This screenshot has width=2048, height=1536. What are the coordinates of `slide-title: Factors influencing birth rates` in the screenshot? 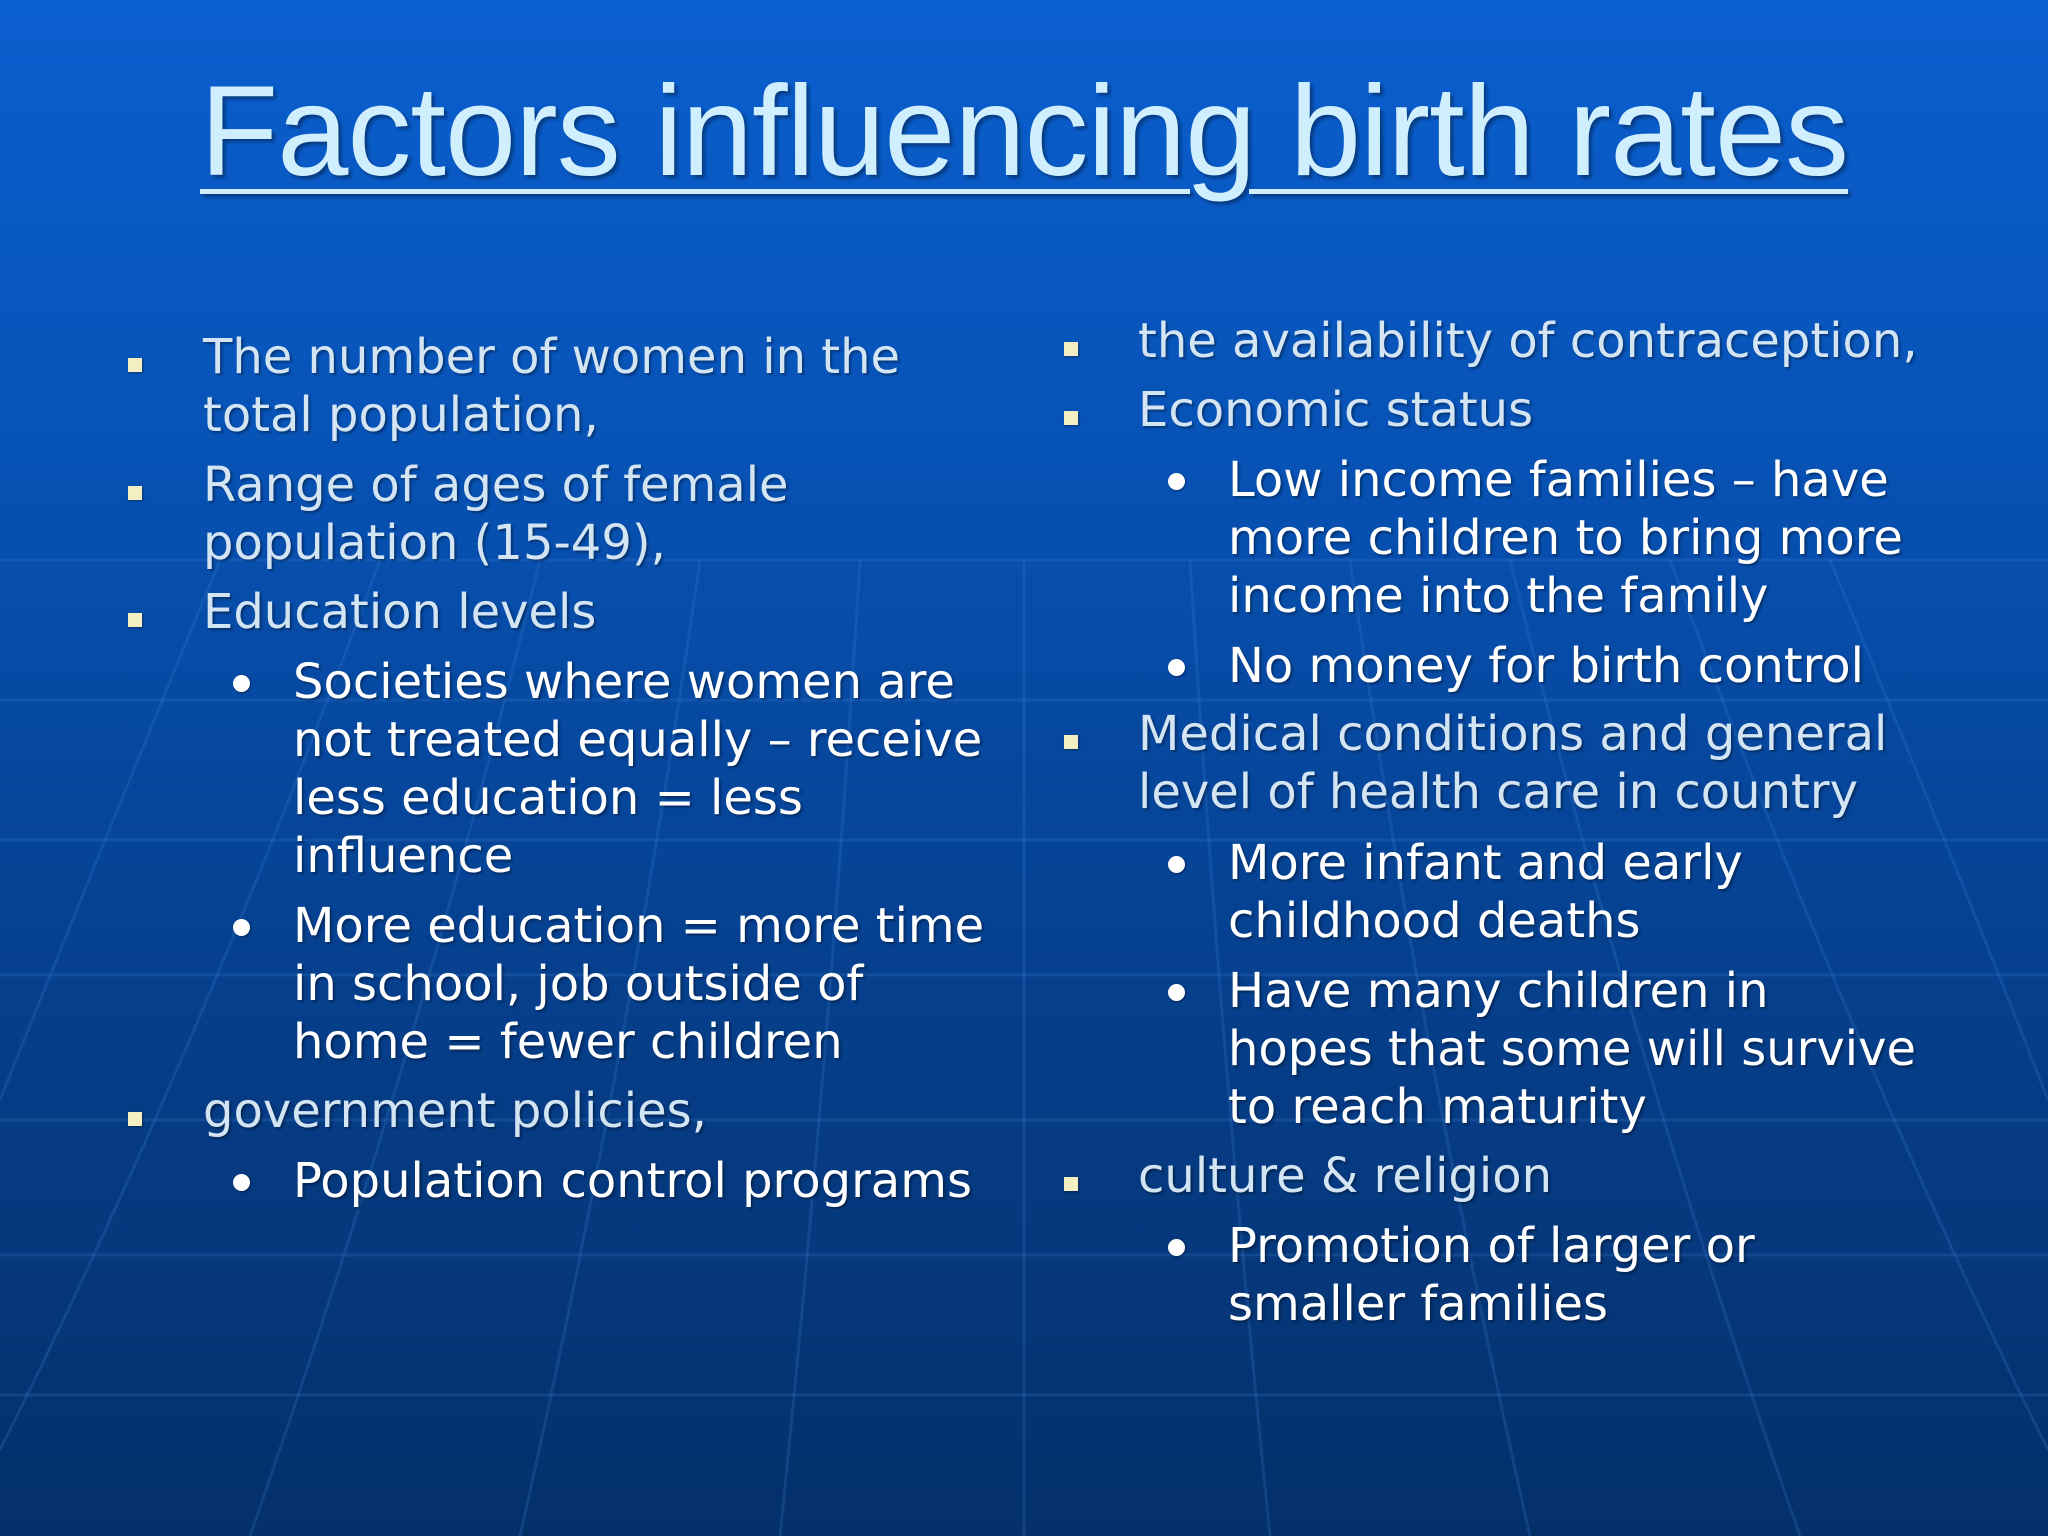 It's located at (1024, 131).